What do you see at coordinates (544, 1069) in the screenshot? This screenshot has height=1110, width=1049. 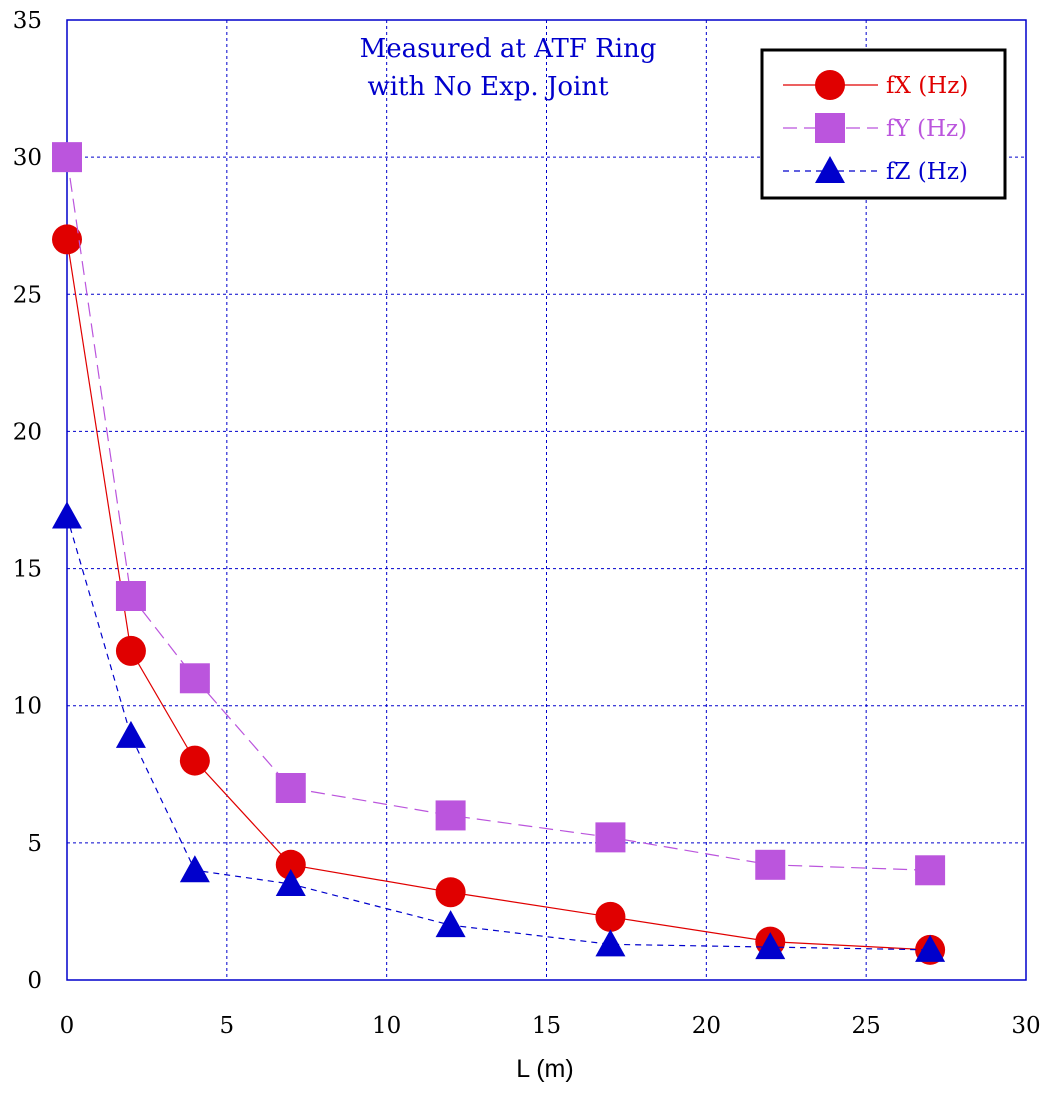 I see `x-axis-title: L (m)` at bounding box center [544, 1069].